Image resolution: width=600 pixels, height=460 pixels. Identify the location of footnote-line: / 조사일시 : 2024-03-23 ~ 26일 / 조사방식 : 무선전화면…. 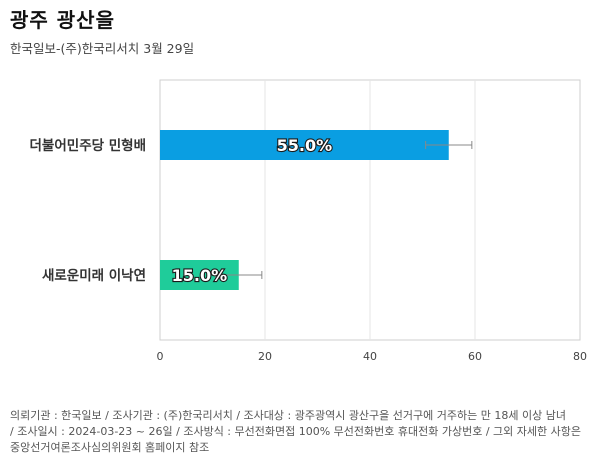
(295, 431).